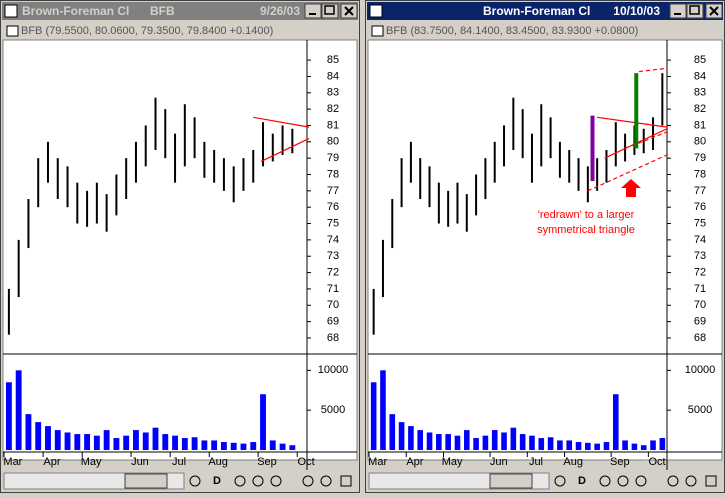 This screenshot has height=498, width=725. Describe the element at coordinates (333, 207) in the screenshot. I see `y-tick-label: 76` at that location.